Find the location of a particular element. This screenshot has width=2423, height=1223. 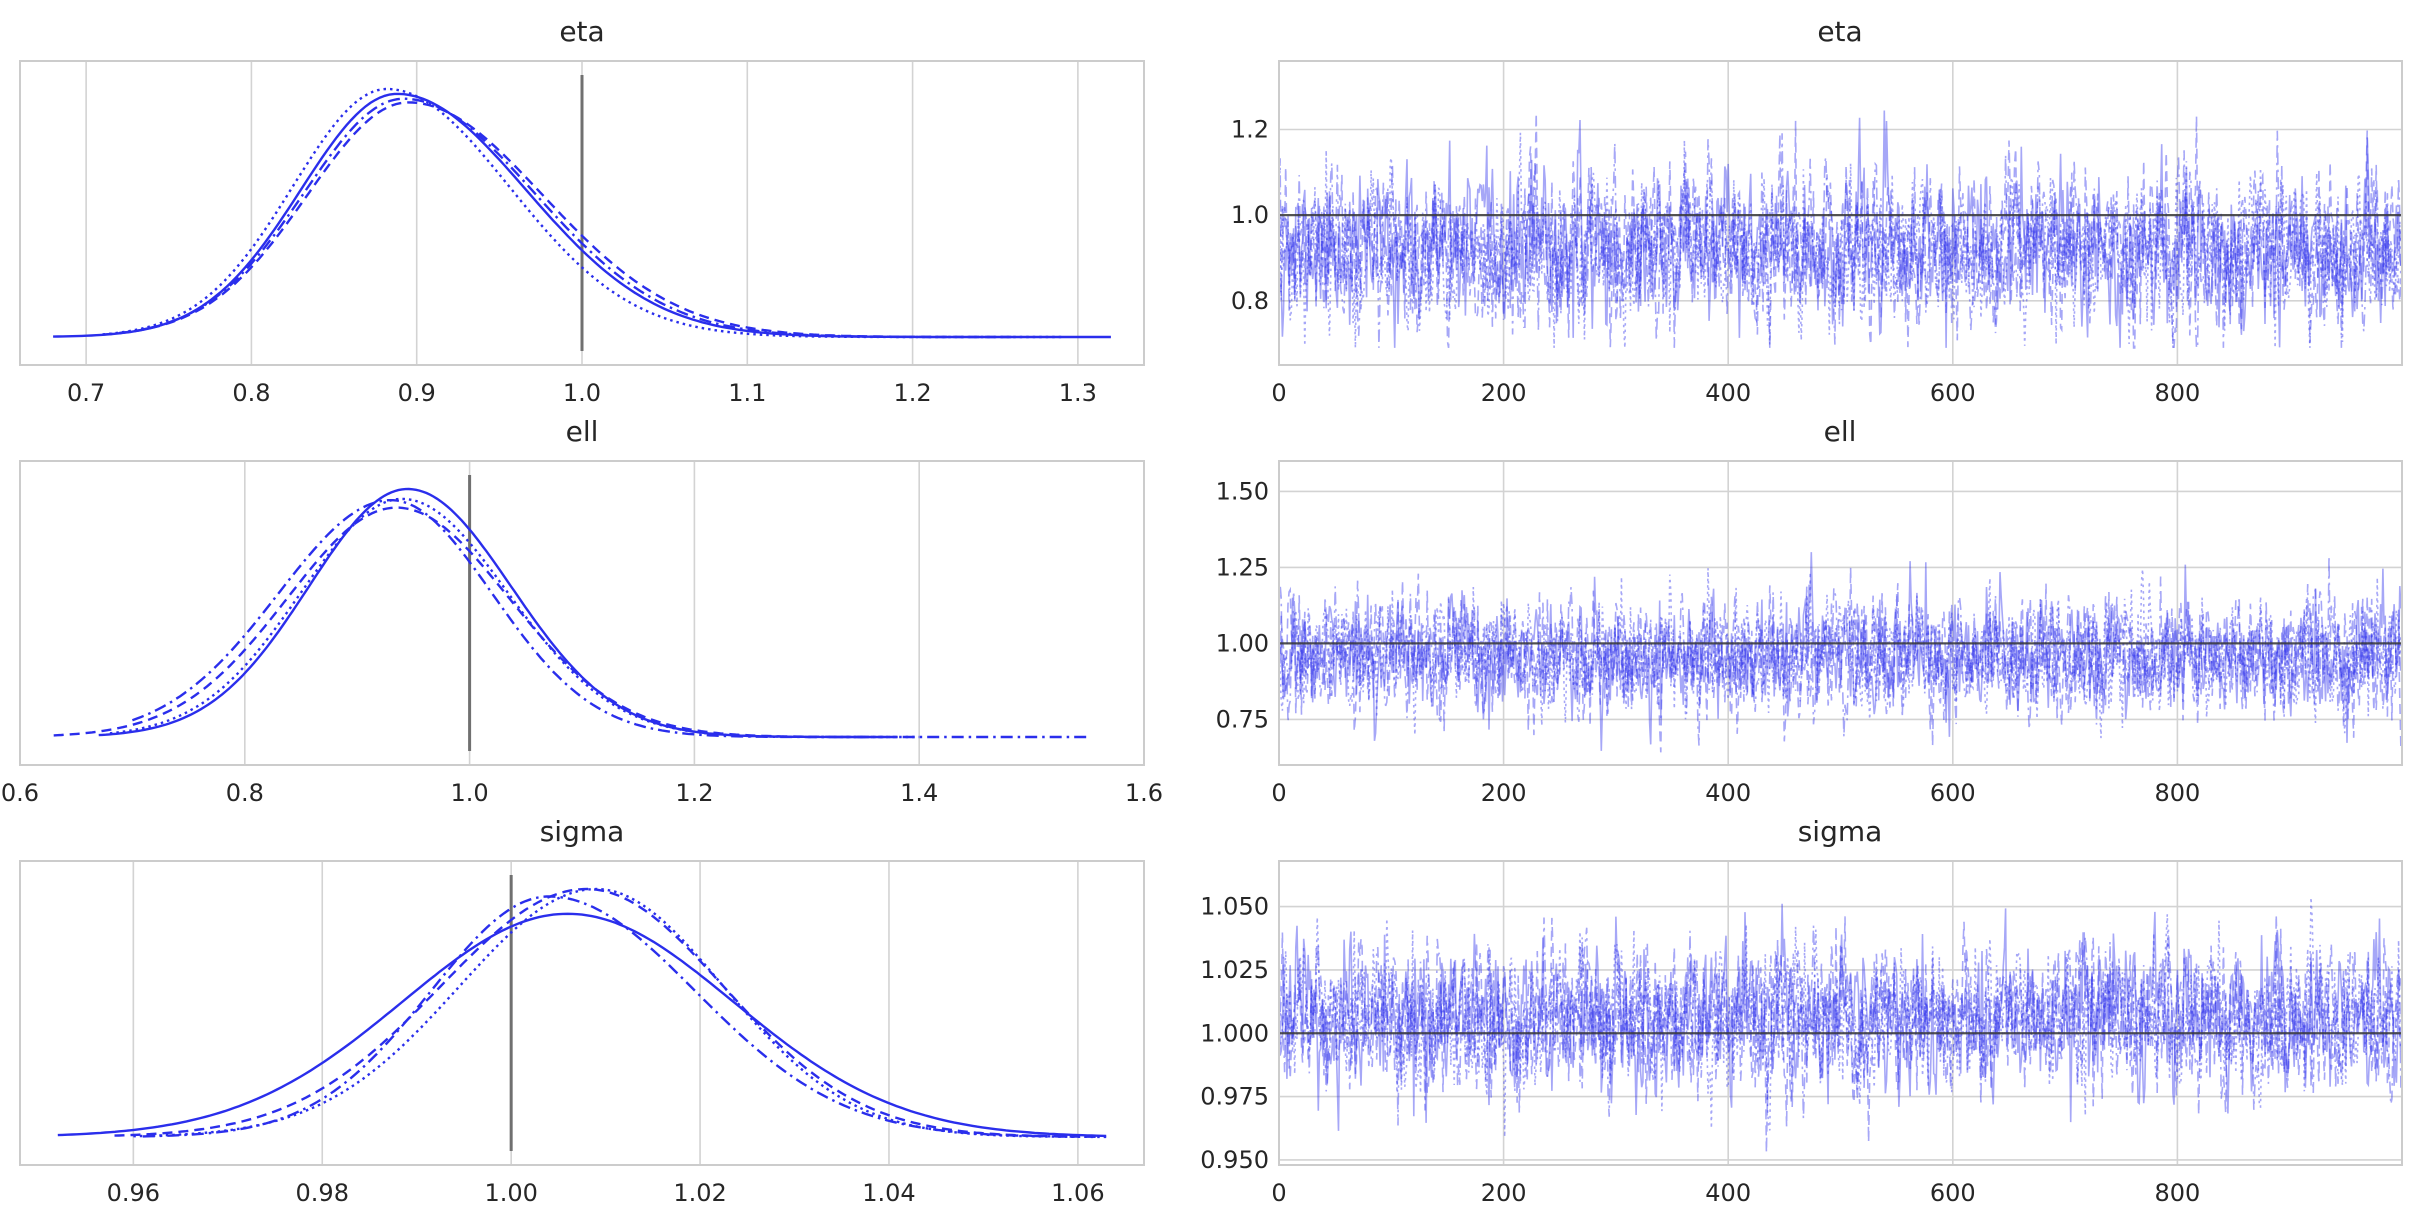

trace-sigma-xtick-label: 800 is located at coordinates (2177, 1193).